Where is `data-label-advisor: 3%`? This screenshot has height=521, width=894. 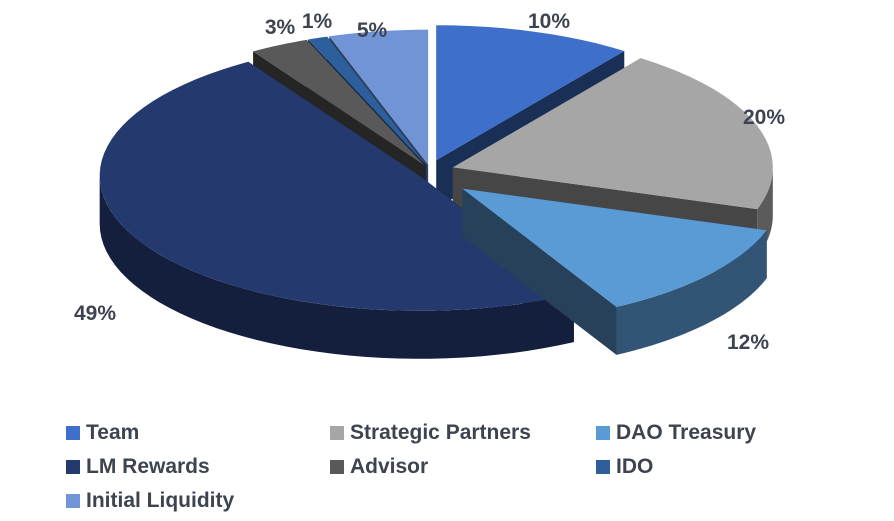 data-label-advisor: 3% is located at coordinates (280, 27).